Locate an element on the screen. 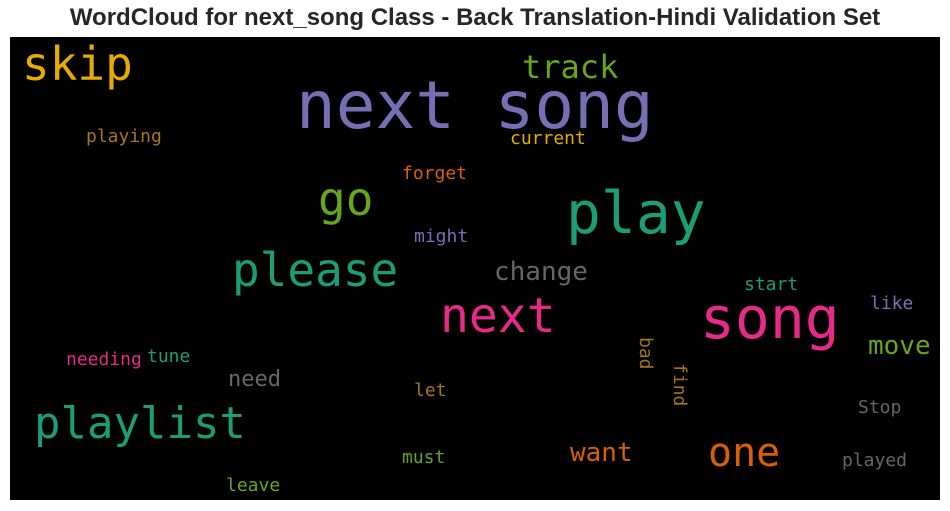 The image size is (950, 511). word-needing: needing is located at coordinates (104, 359).